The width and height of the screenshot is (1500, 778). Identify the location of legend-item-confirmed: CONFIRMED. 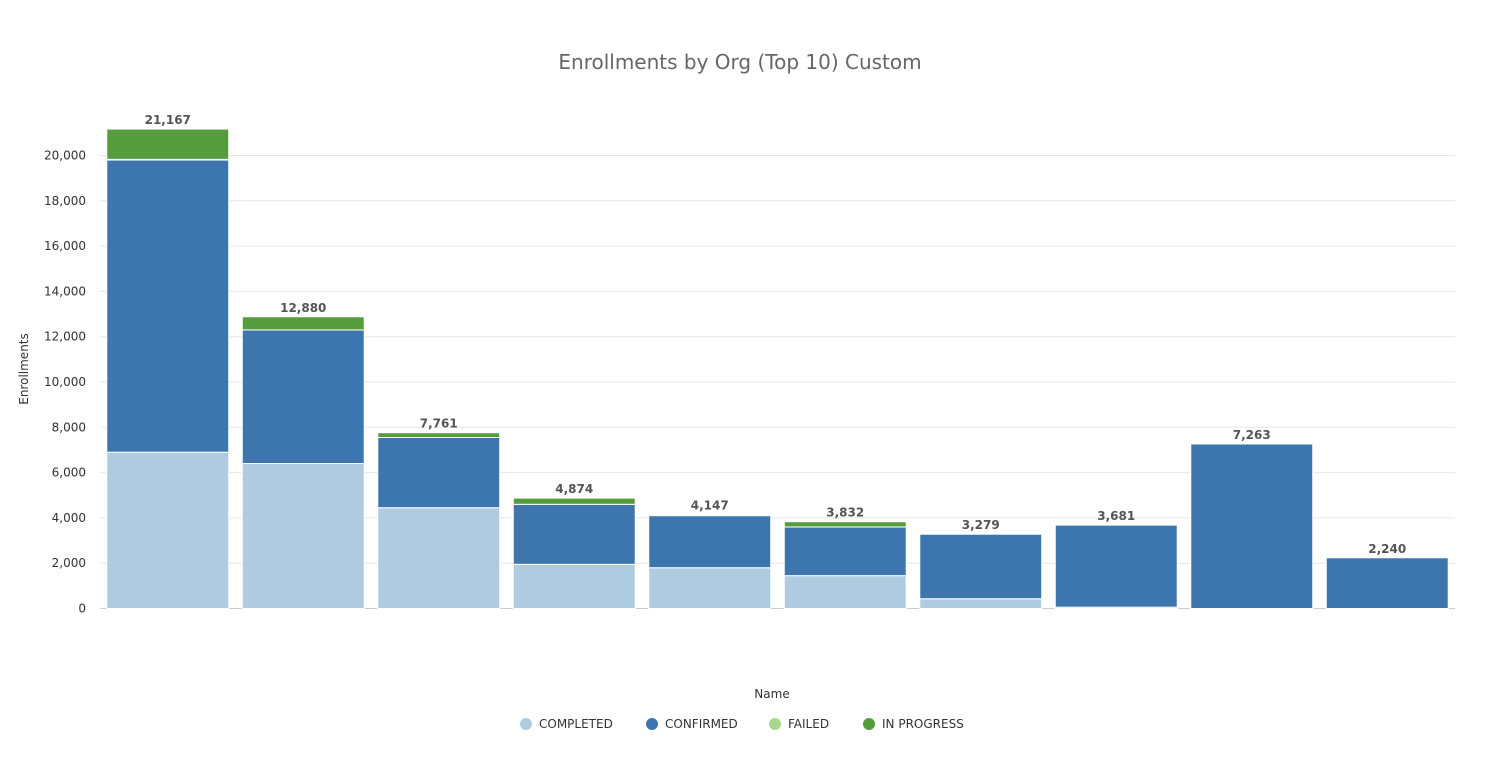
(692, 724).